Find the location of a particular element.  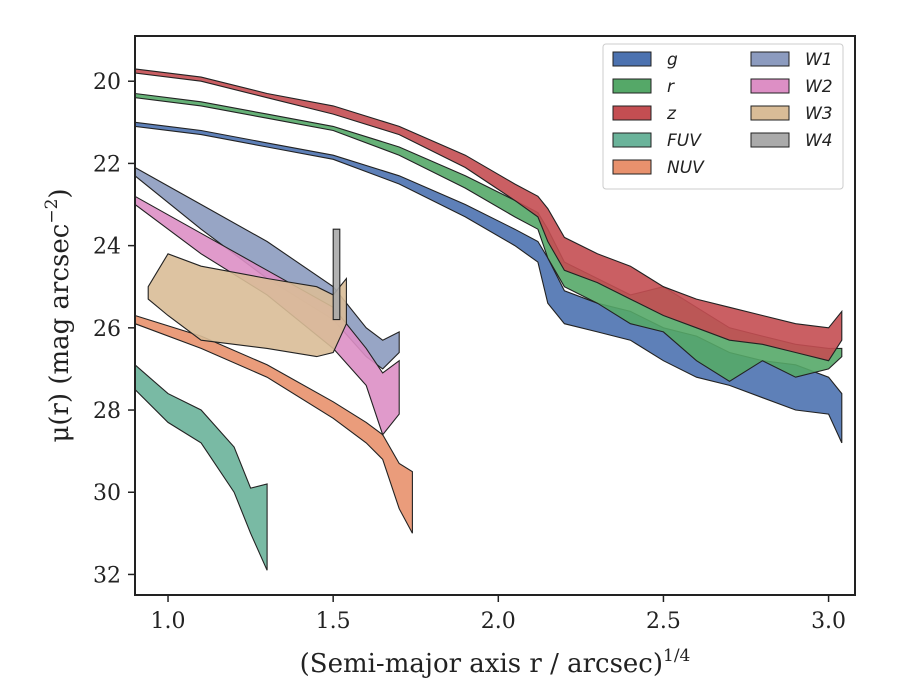

x-tick-label: 1.0 is located at coordinates (168, 621).